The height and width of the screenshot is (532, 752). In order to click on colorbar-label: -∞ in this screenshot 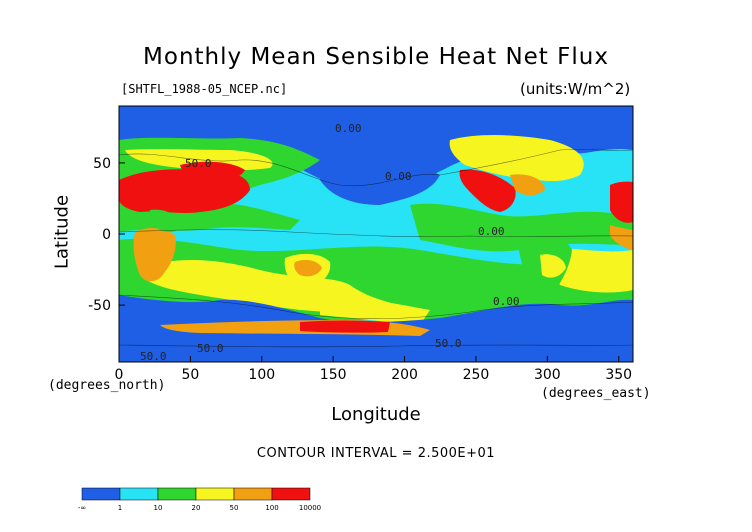, I will do `click(82, 508)`.